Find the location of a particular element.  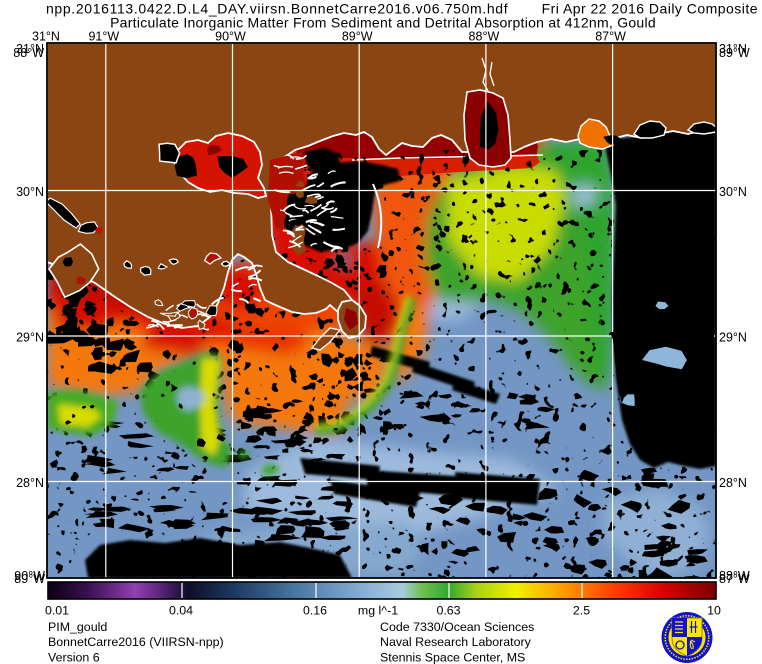

svg-text: 0.04 is located at coordinates (181, 611).